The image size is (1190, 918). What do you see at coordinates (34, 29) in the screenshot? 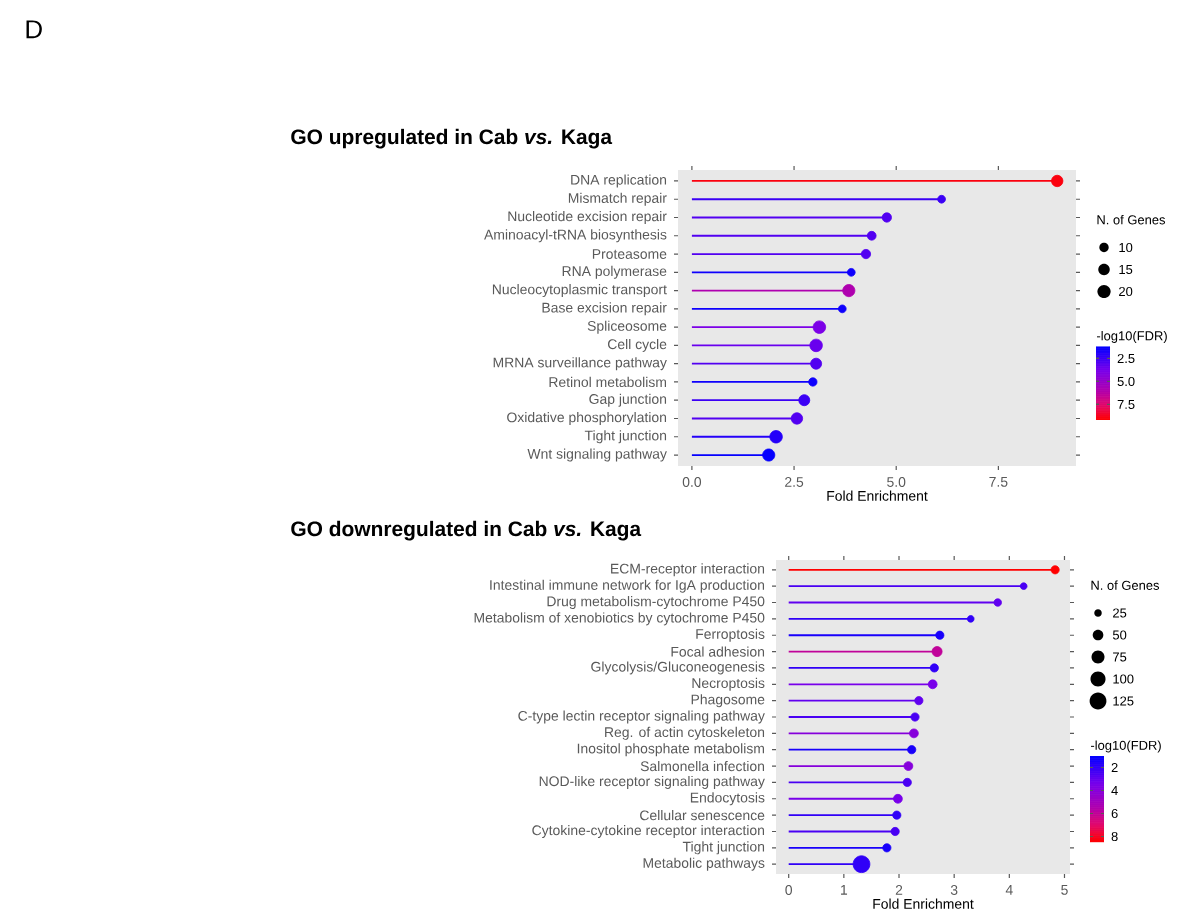
I see `text: D` at bounding box center [34, 29].